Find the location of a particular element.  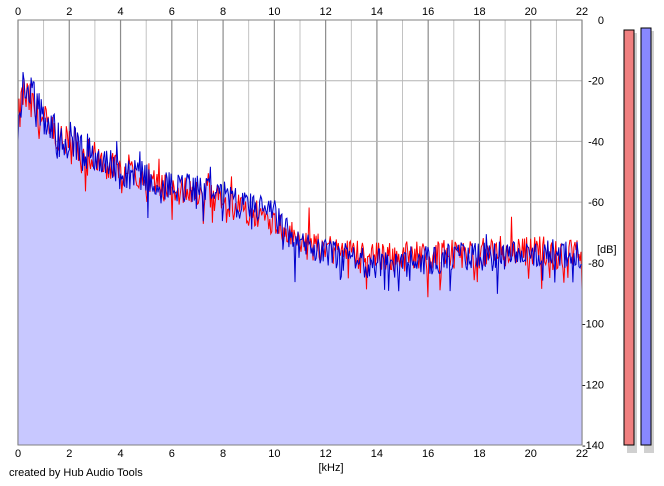

credit-text: created by Hub Audio Tools is located at coordinates (76, 473).